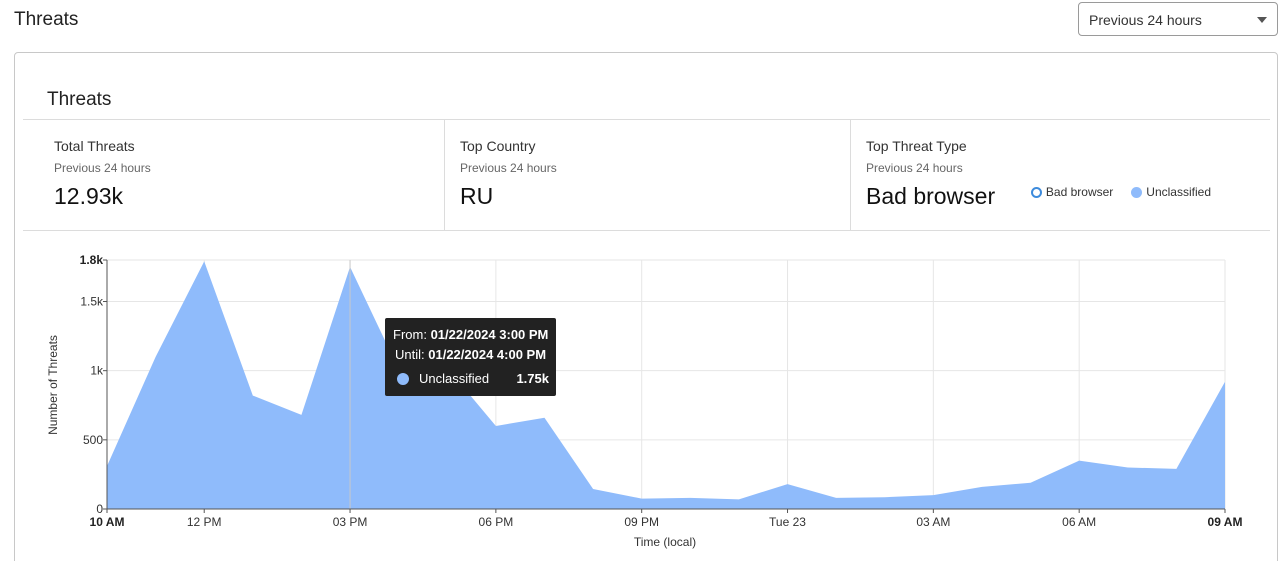 The image size is (1287, 561). I want to click on tooltip-from: From: 01/22/2024 3:00 PM, so click(470, 334).